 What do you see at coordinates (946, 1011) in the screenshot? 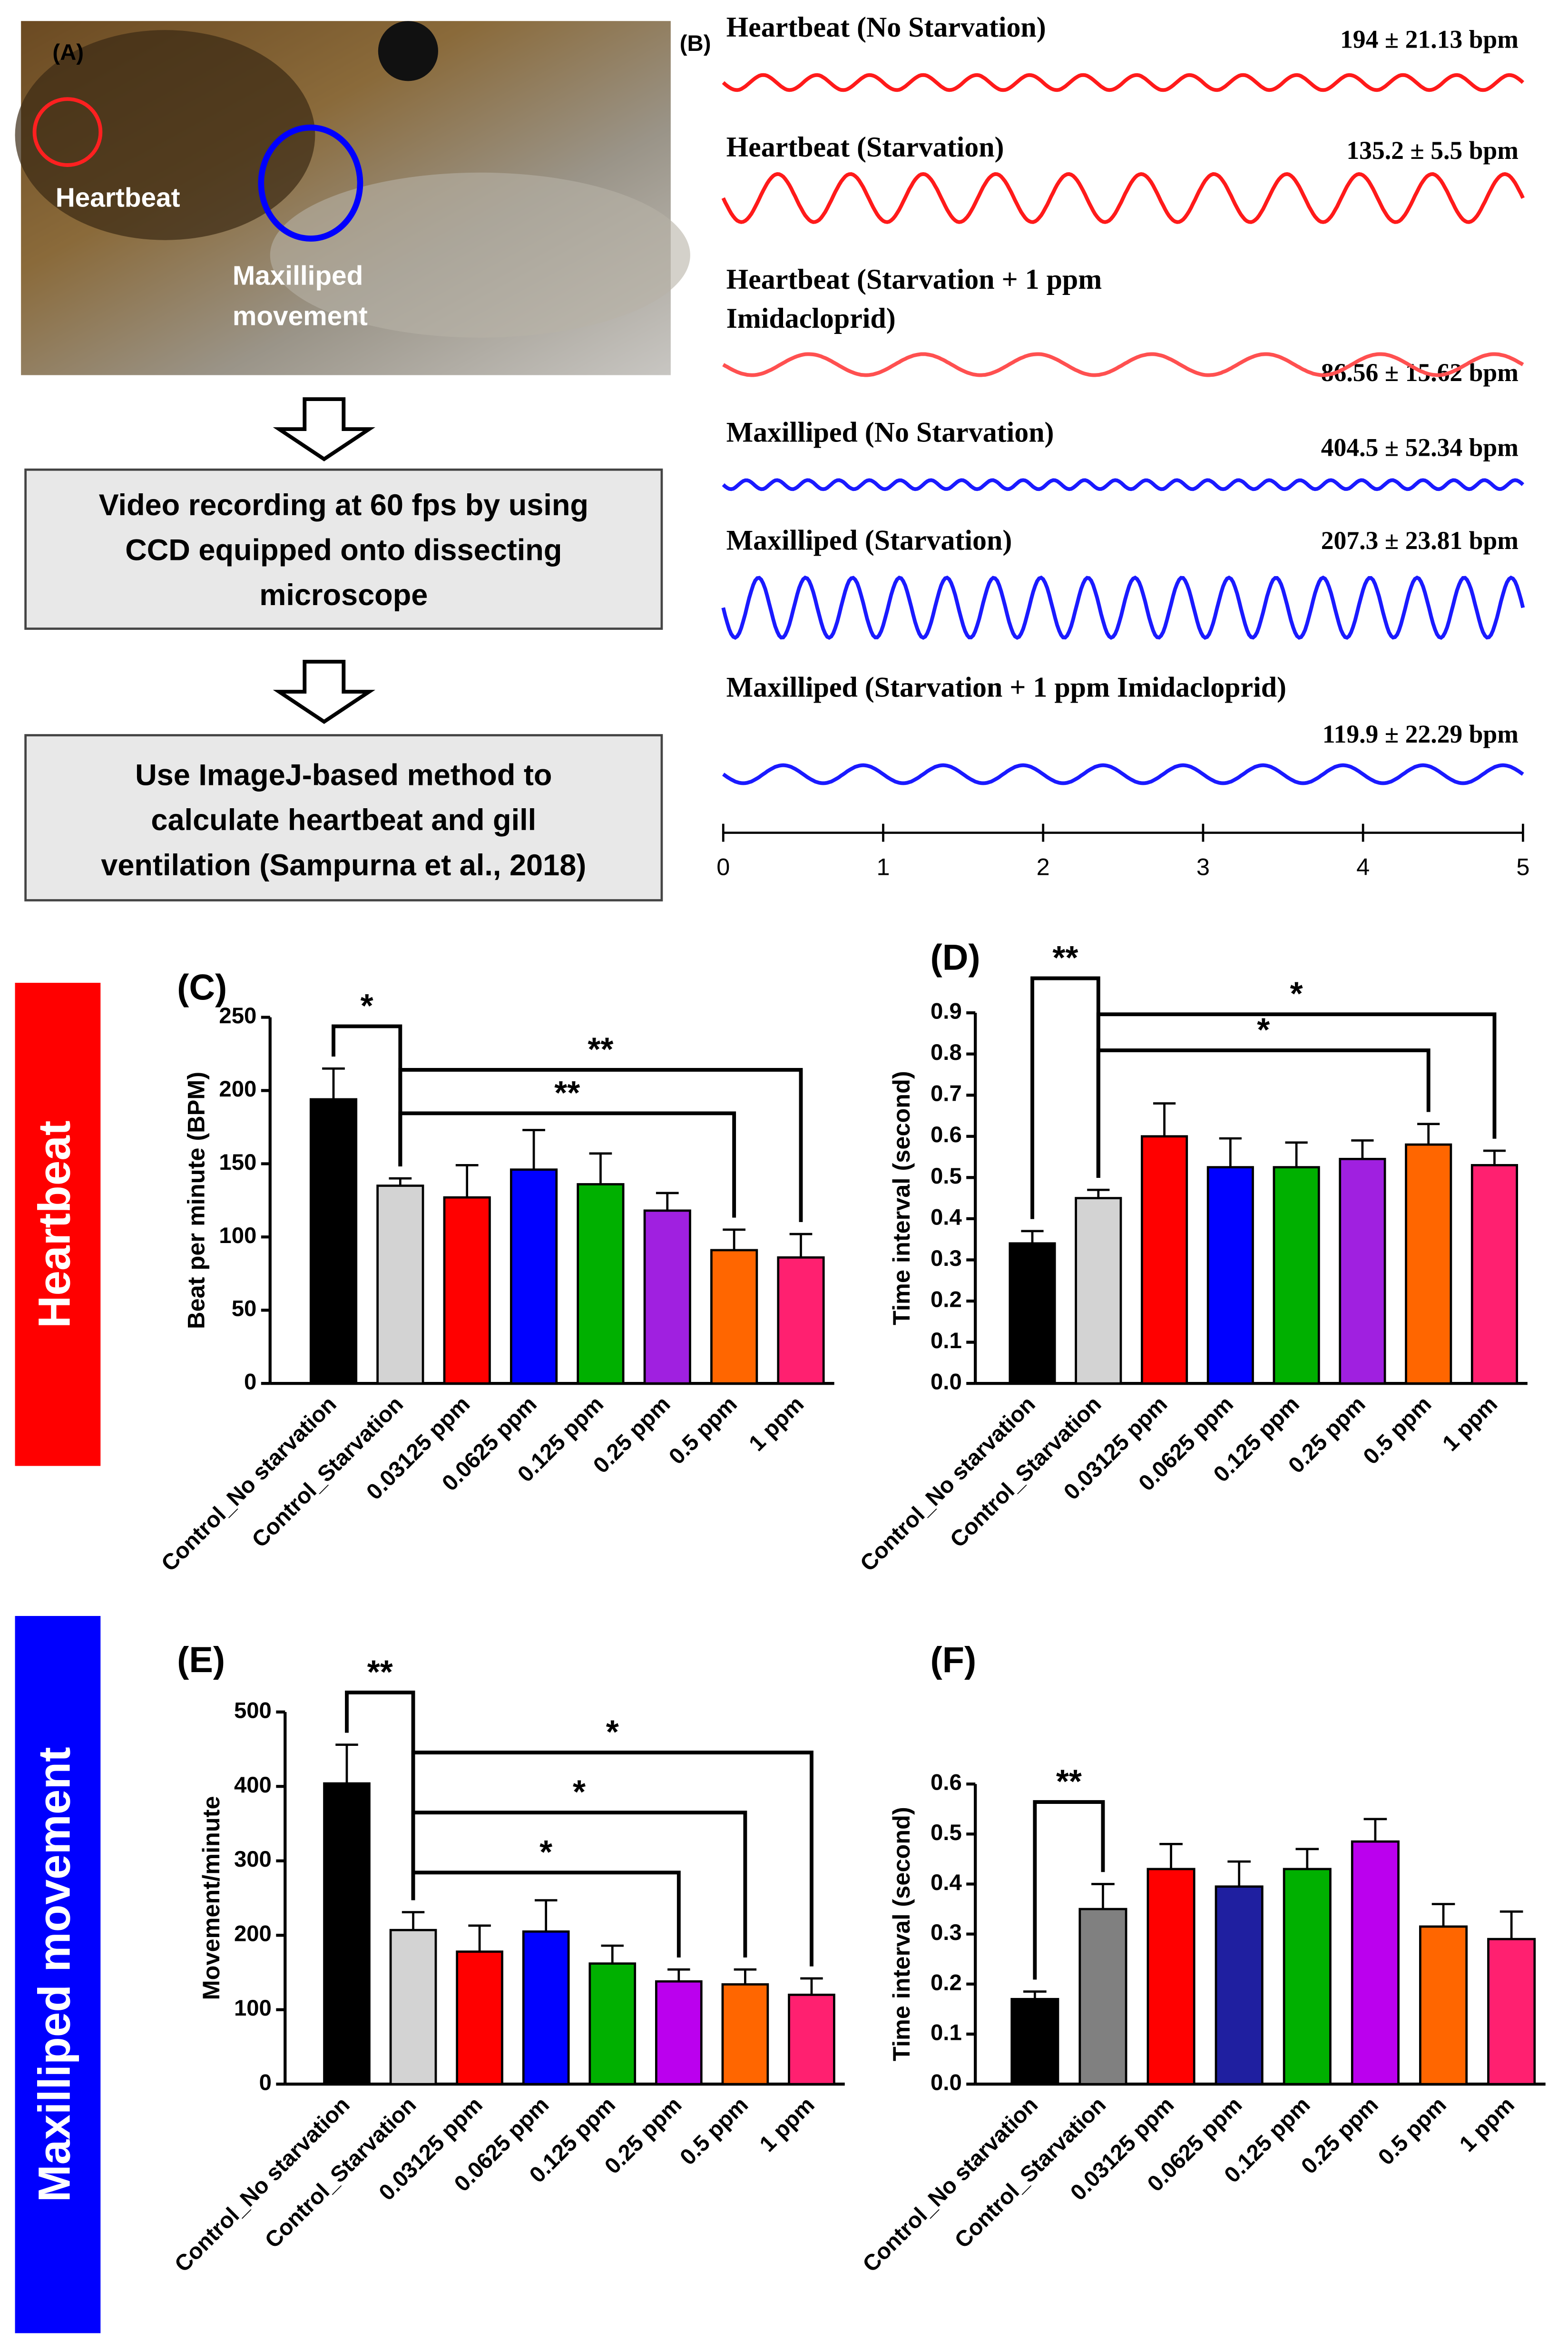
I see `y-tick-label: 0.9` at bounding box center [946, 1011].